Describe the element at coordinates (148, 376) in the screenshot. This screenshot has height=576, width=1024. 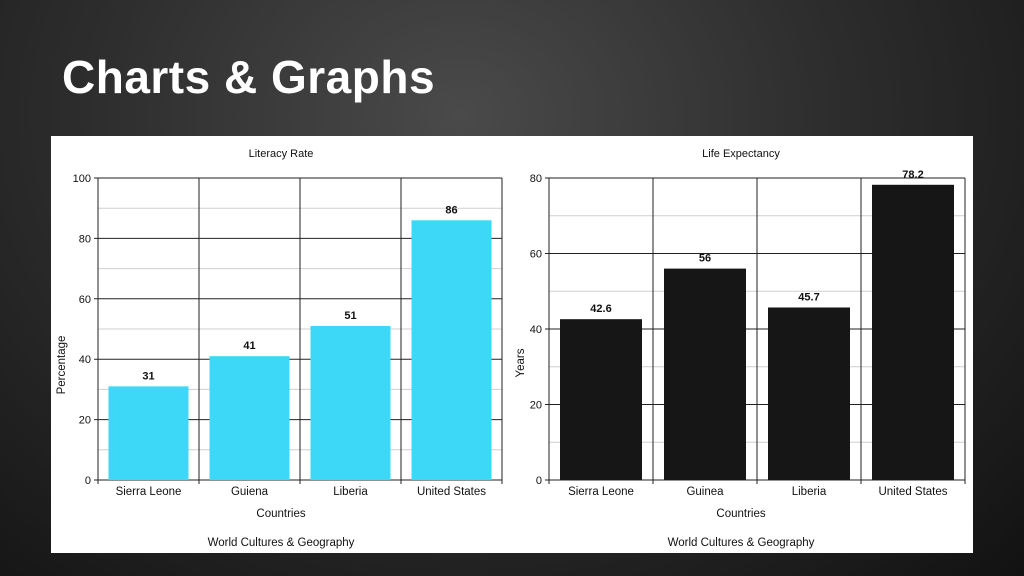
I see `bar-value-label: 31` at that location.